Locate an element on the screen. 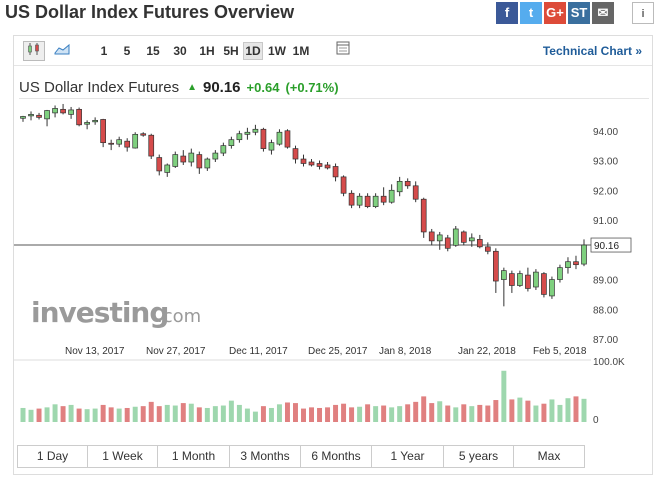 The image size is (660, 483). range-1-year: 1 Year is located at coordinates (408, 456).